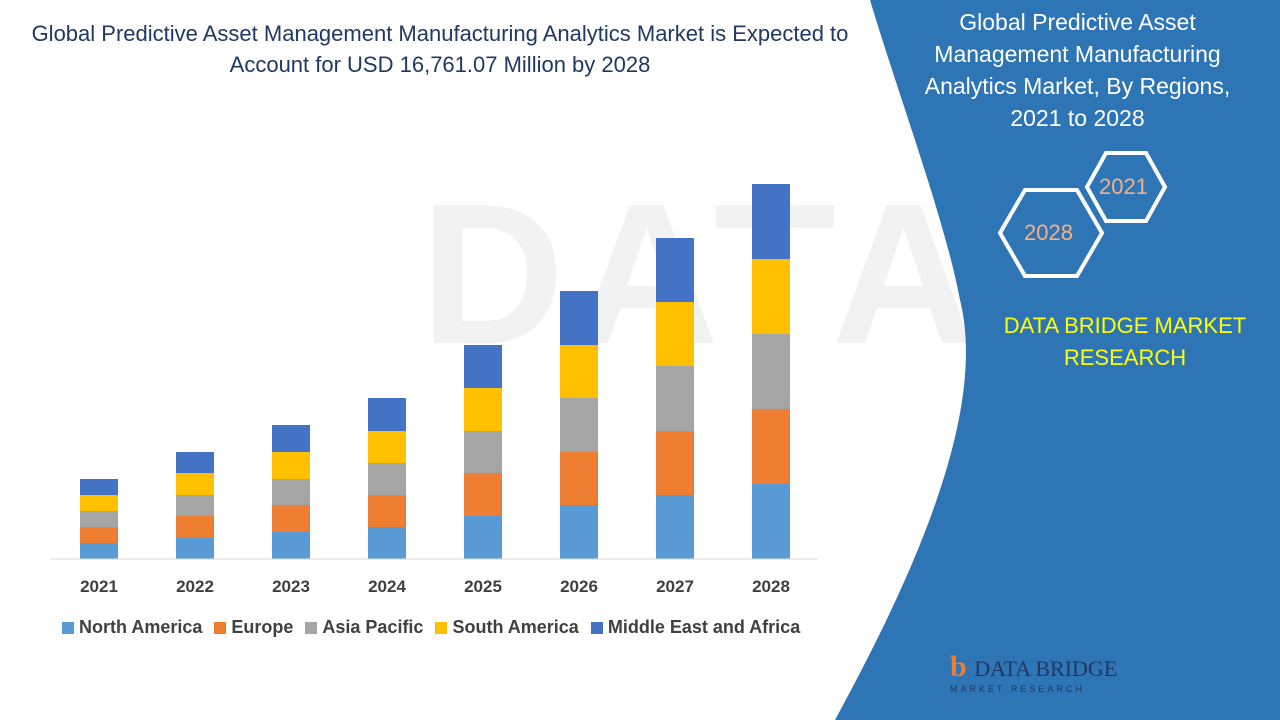 This screenshot has height=720, width=1280. Describe the element at coordinates (771, 586) in the screenshot. I see `x-tick-label: 2028` at that location.